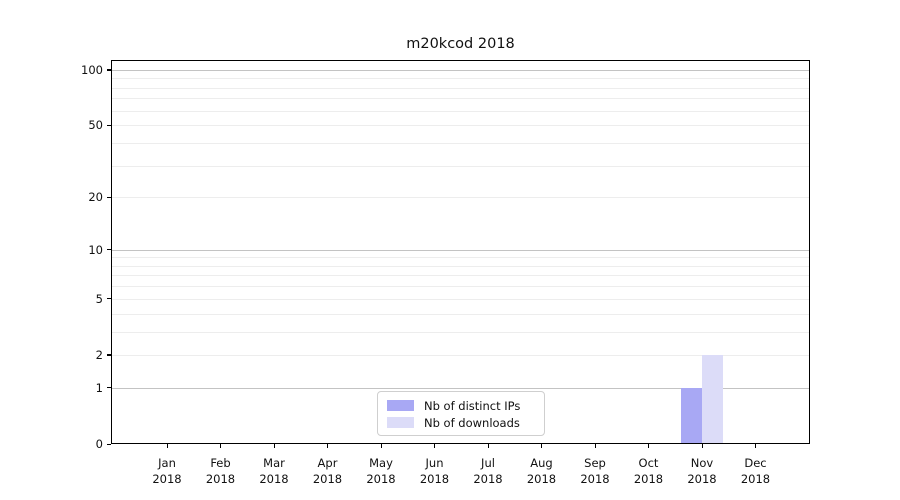 Image resolution: width=900 pixels, height=500 pixels. Describe the element at coordinates (381, 471) in the screenshot. I see `x-tick-label: May 2018` at that location.